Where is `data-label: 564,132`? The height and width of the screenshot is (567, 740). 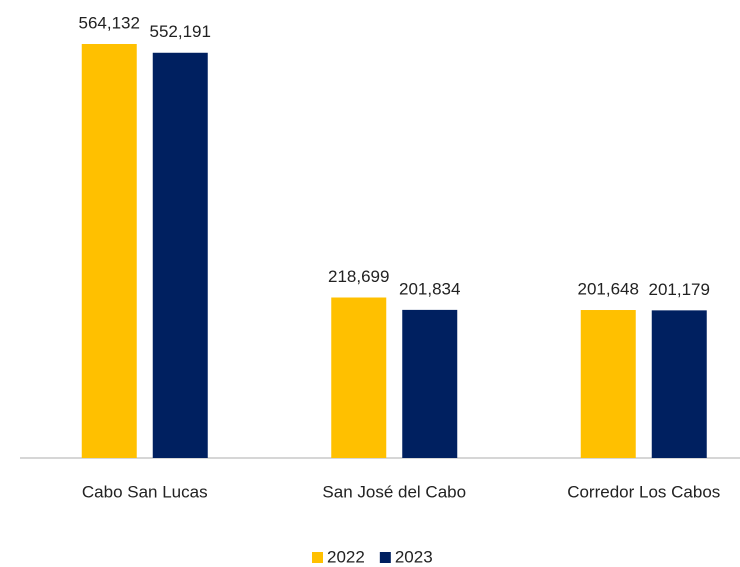 data-label: 564,132 is located at coordinates (109, 22).